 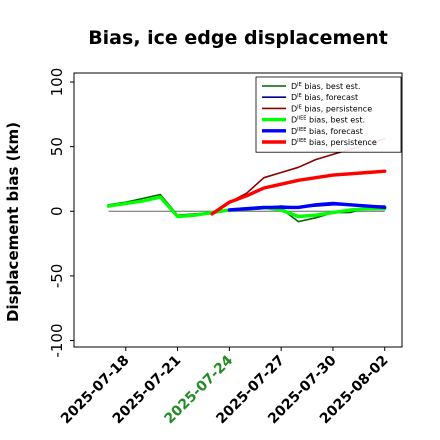 I want to click on legend-entry: DIE bias, persistence, so click(x=331, y=108).